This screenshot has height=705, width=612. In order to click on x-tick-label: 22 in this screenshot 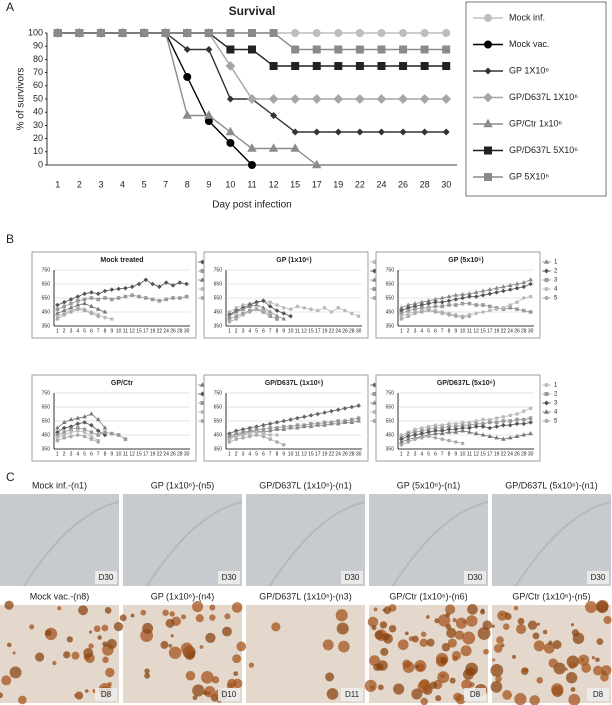, I will do `click(360, 184)`.